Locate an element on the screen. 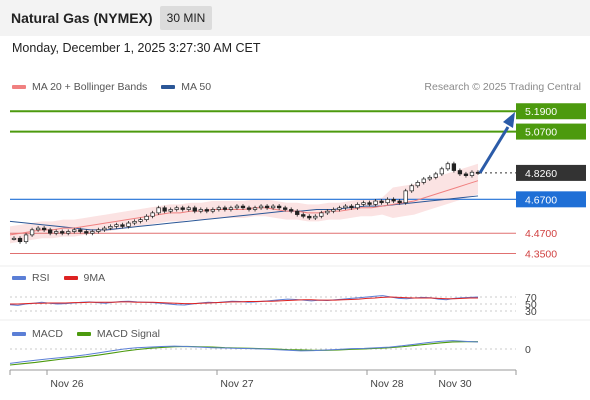  macd-swatch is located at coordinates (19, 334).